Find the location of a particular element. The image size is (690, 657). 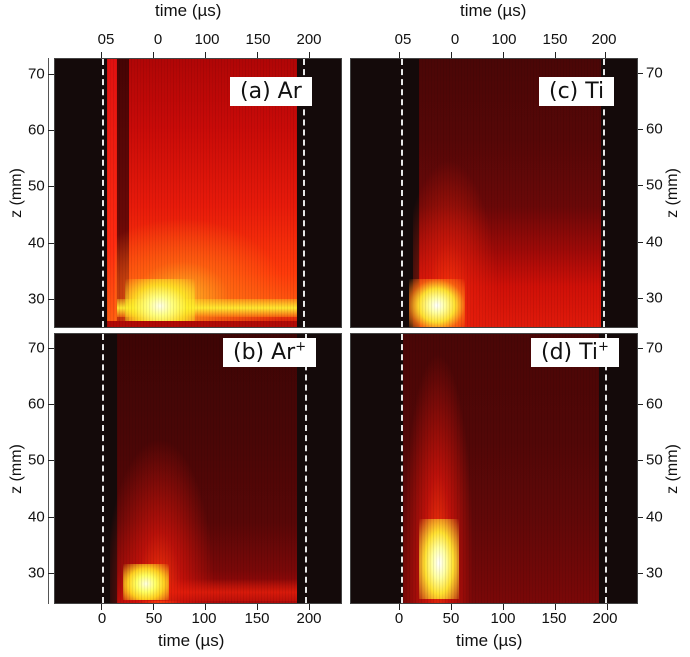

top-xtick-right-3: 150 is located at coordinates (555, 39).